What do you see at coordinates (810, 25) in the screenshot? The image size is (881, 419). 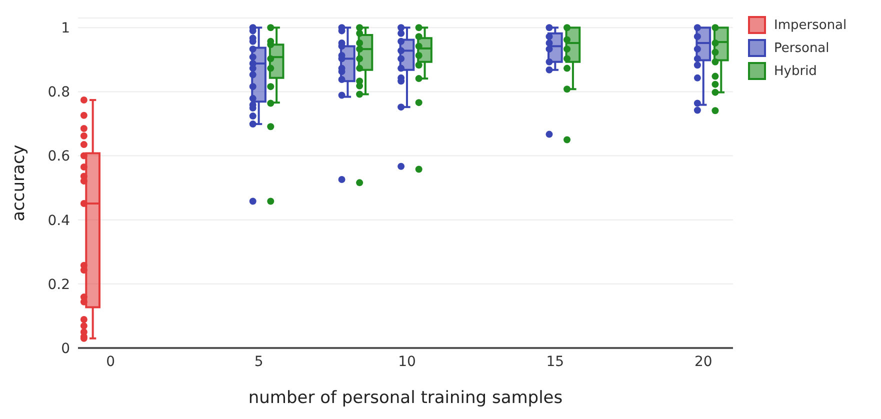 I see `legend-label: Impersonal` at bounding box center [810, 25].